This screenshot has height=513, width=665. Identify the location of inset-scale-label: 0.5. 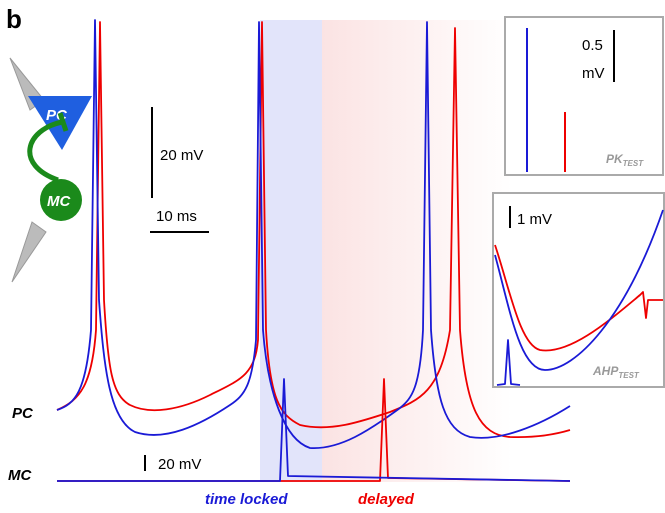
(592, 45).